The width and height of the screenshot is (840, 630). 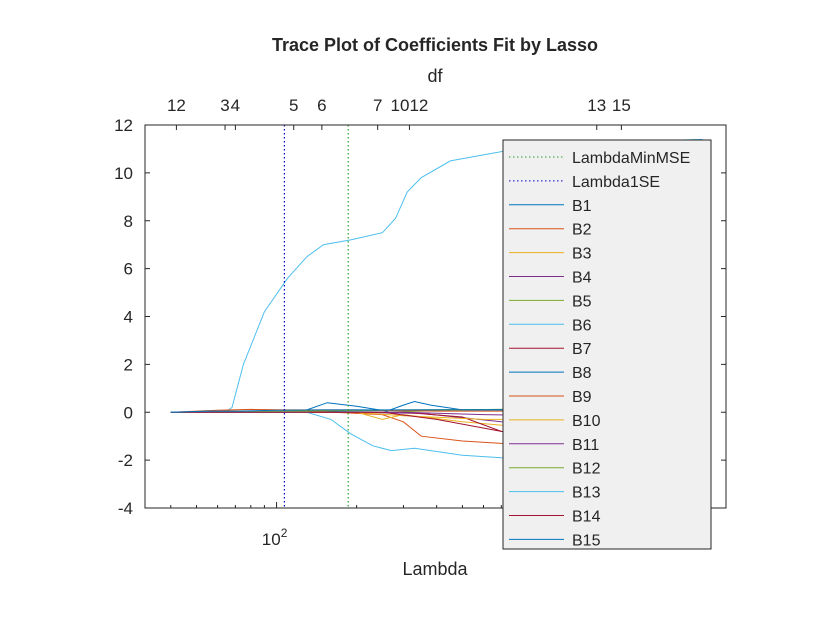 What do you see at coordinates (293, 105) in the screenshot?
I see `df-tick-label: 5` at bounding box center [293, 105].